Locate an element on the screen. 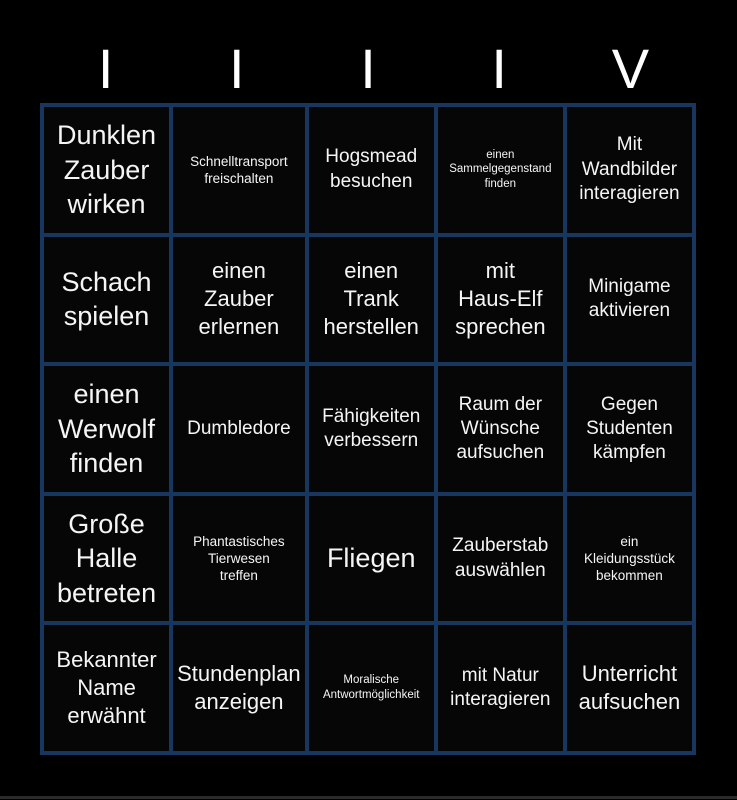 The image size is (737, 800). bingo-cell-r2c5: Minigame aktivieren is located at coordinates (629, 299).